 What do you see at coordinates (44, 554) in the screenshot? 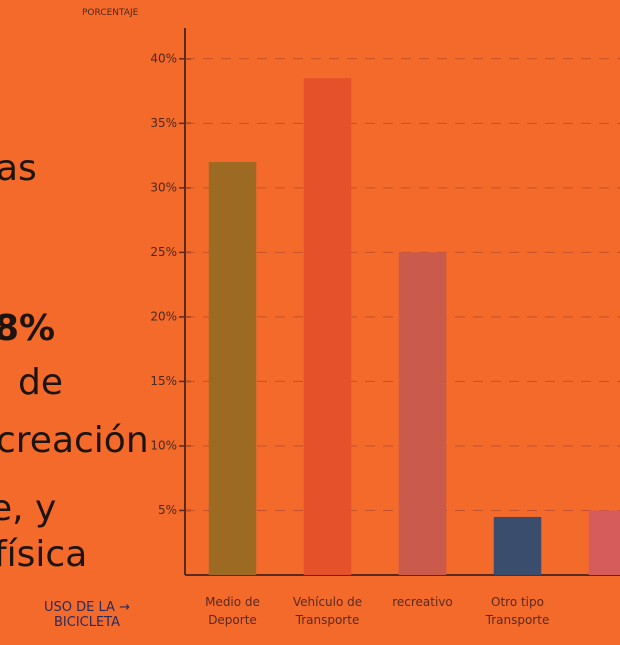
I see `side-text: física` at bounding box center [44, 554].